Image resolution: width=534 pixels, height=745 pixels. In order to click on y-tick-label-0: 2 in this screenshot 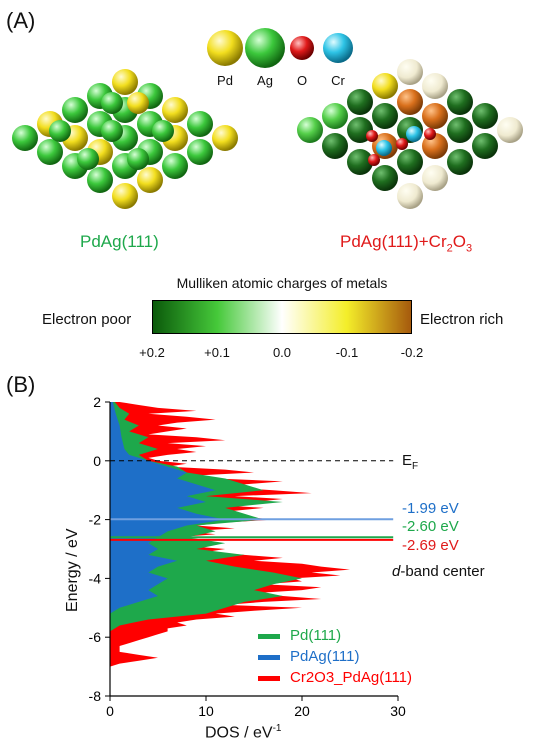, I will do `click(97, 402)`.